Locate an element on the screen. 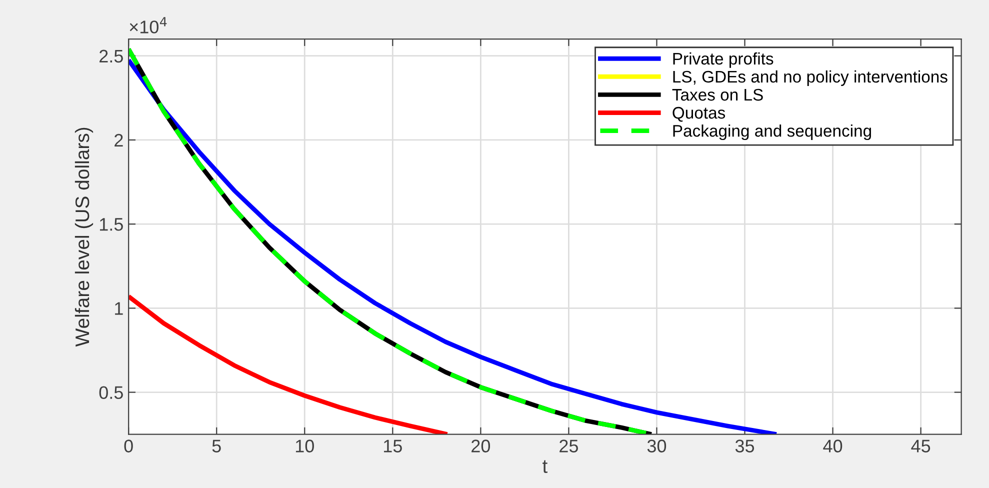 This screenshot has height=488, width=989. x-tick-label: 20 is located at coordinates (481, 446).